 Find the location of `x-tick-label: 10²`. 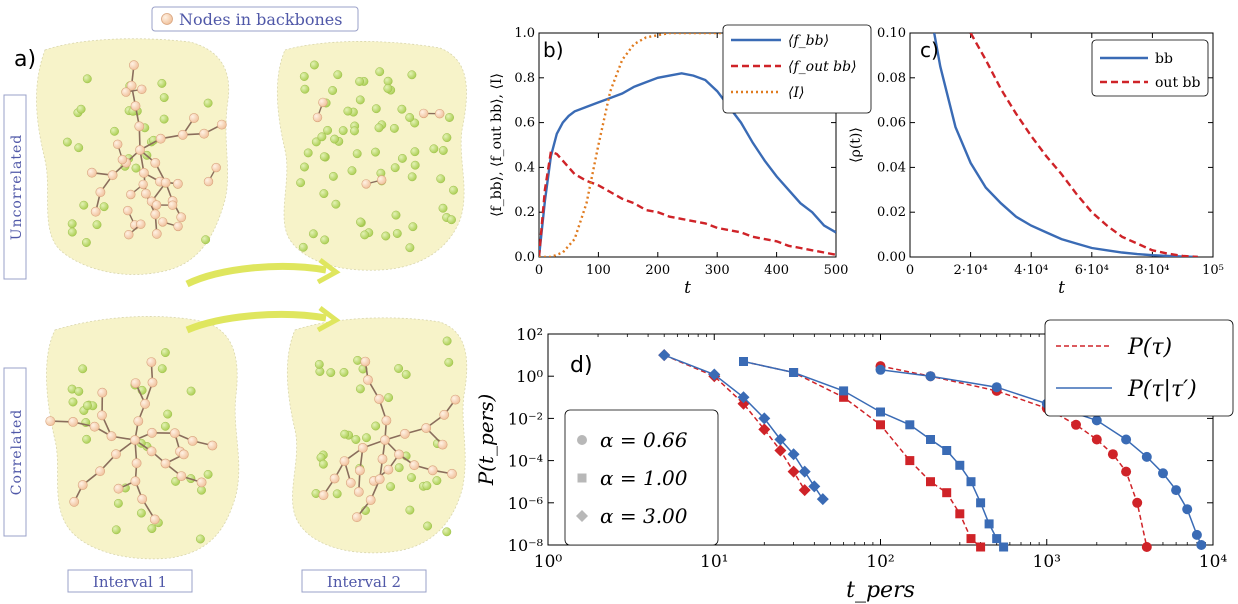

x-tick-label: 10² is located at coordinates (880, 562).